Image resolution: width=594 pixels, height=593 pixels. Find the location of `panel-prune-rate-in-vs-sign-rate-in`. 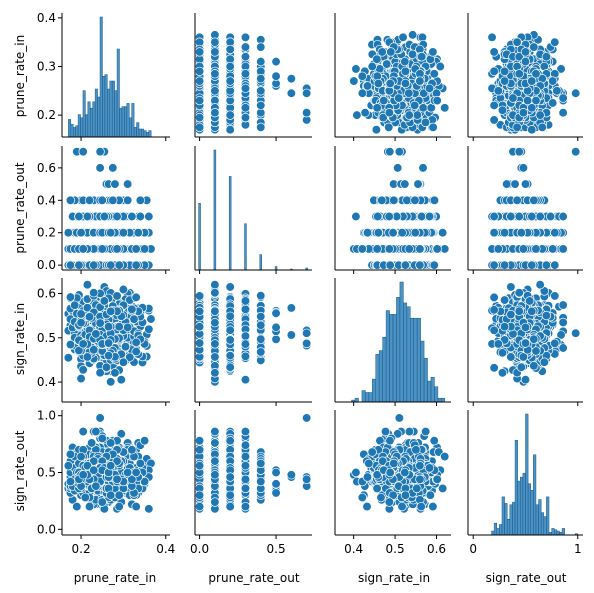

panel-prune-rate-in-vs-sign-rate-in is located at coordinates (392, 77).